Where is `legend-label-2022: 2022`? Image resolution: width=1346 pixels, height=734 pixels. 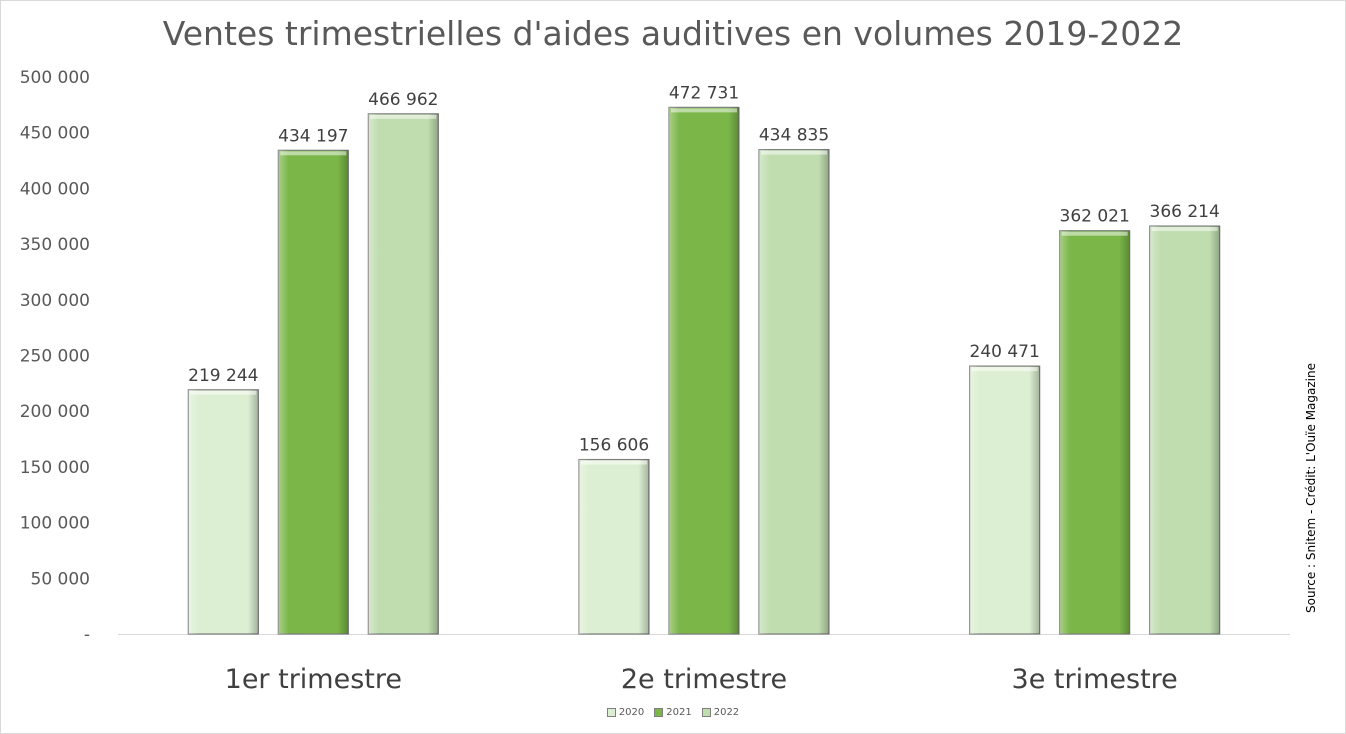
legend-label-2022: 2022 is located at coordinates (726, 712).